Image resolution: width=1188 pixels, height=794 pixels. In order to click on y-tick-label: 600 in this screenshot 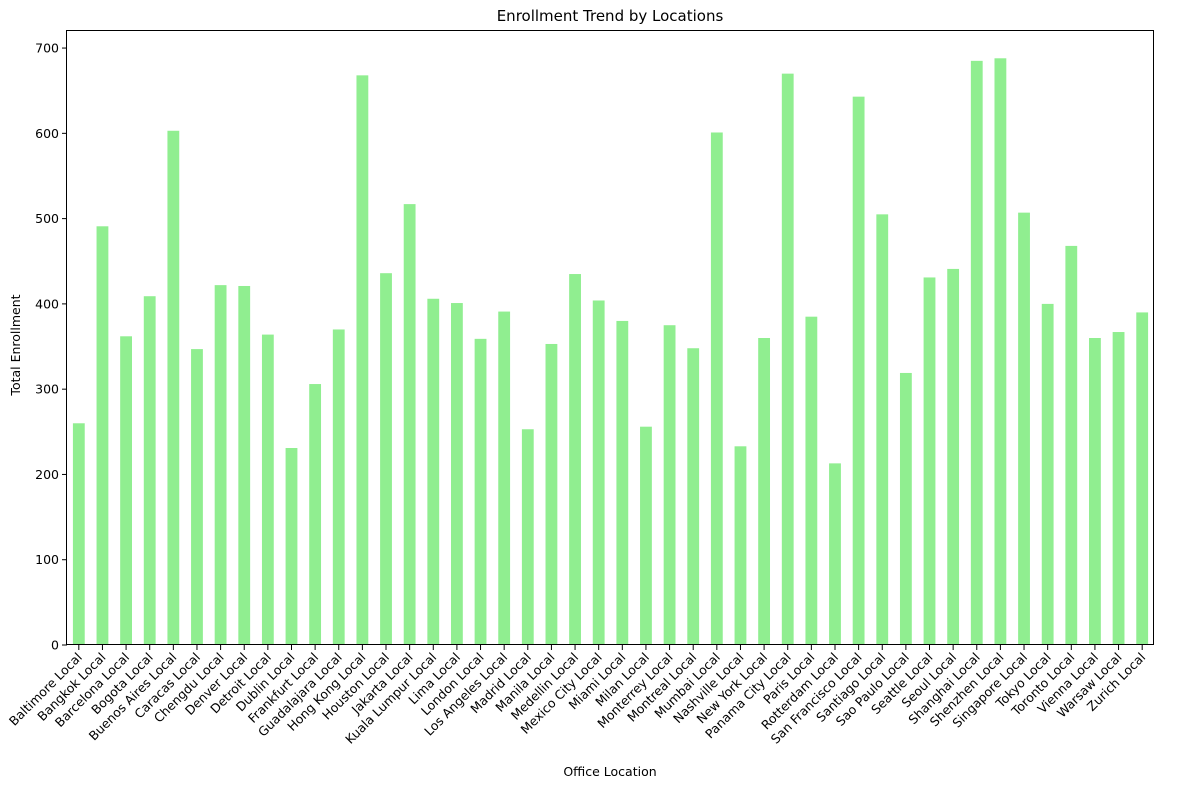, I will do `click(47, 133)`.